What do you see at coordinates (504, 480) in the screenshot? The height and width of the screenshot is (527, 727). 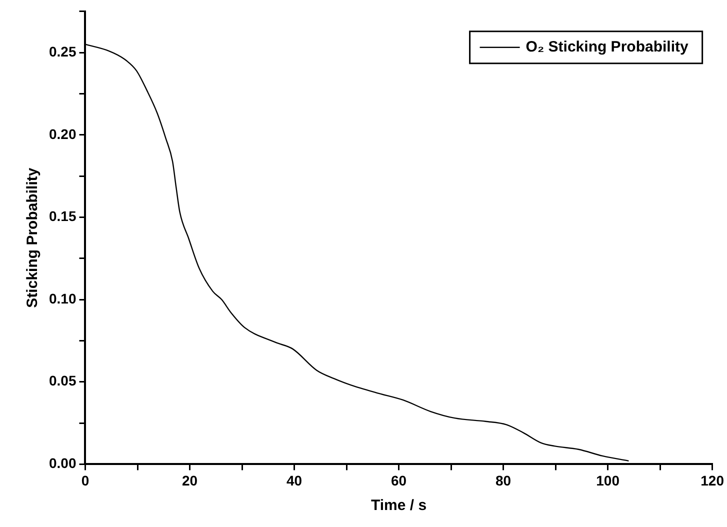 I see `x-tick-label: 80` at bounding box center [504, 480].